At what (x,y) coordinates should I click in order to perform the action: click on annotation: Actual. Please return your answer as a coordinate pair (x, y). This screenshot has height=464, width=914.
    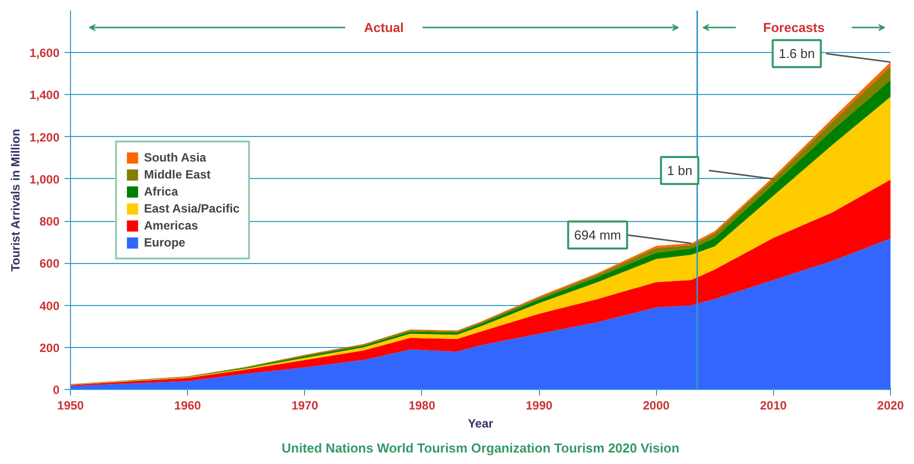
    Looking at the image, I should click on (384, 28).